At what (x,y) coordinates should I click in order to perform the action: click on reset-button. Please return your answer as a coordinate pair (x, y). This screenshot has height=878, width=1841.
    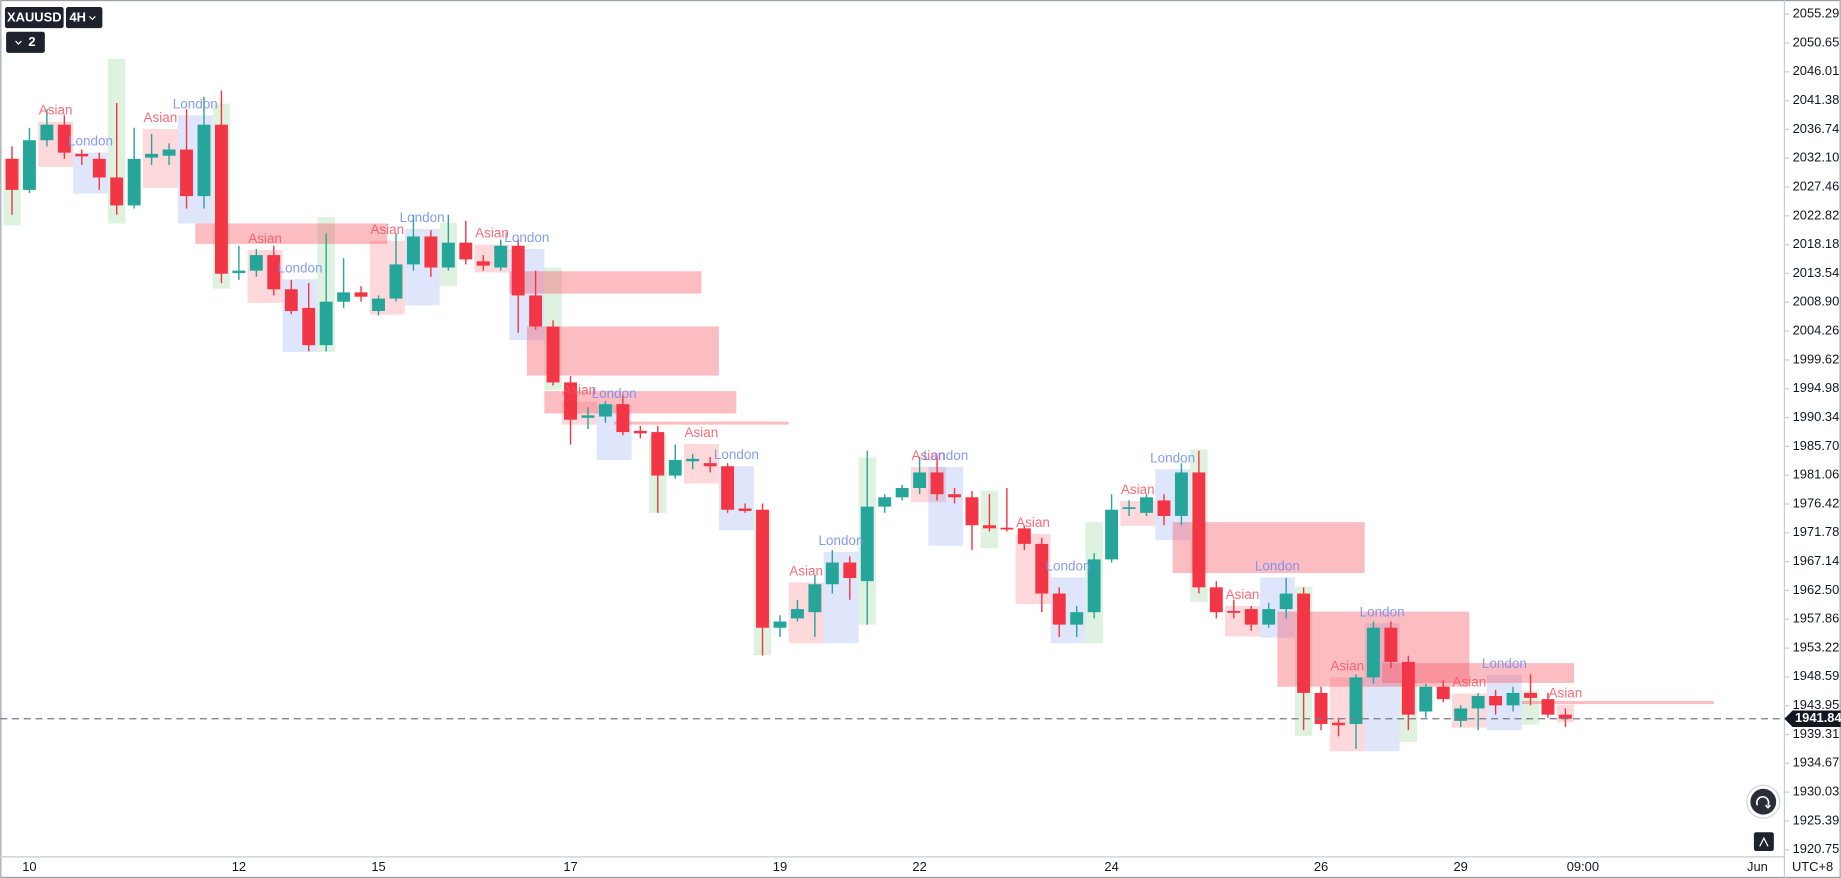
    Looking at the image, I should click on (1763, 801).